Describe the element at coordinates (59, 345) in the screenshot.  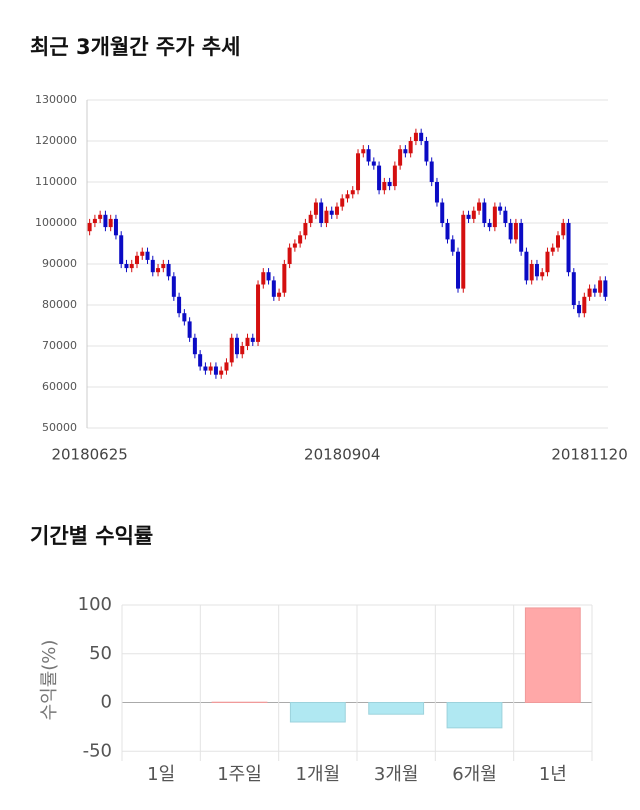
I see `y-tick-label: 70000` at that location.